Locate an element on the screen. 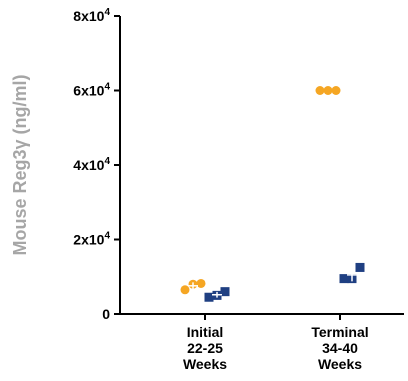 The image size is (408, 381). y-tick-base: 2x10 is located at coordinates (88, 240).